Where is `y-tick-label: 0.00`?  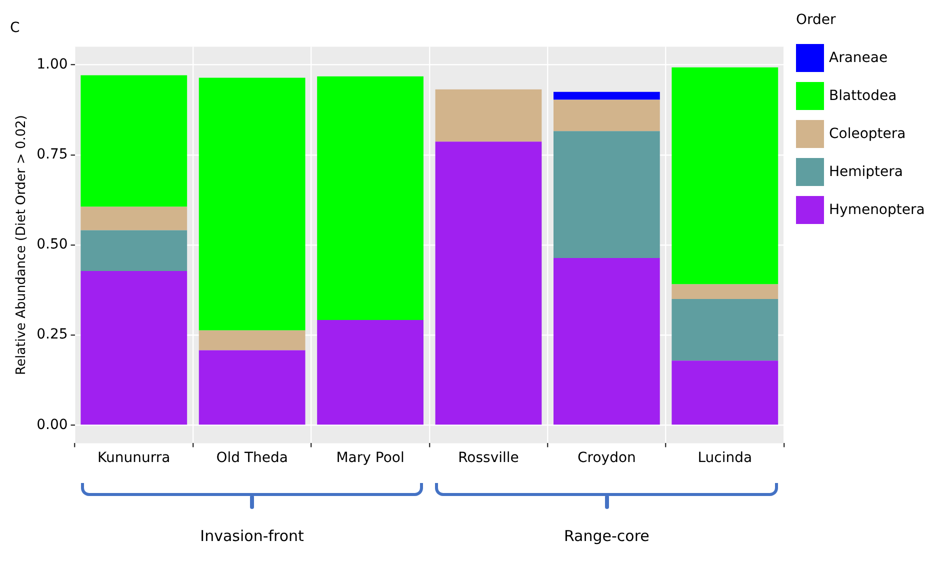
y-tick-label: 0.00 is located at coordinates (52, 424).